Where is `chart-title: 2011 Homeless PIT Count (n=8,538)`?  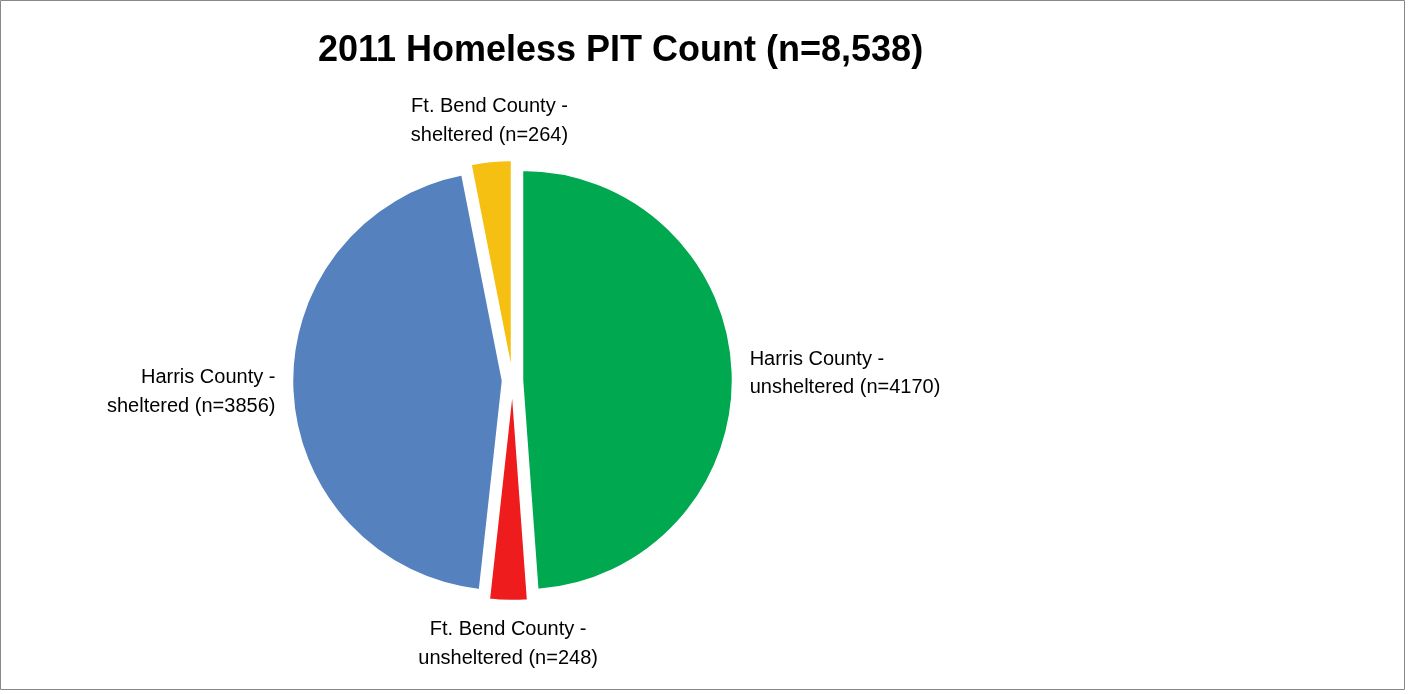
chart-title: 2011 Homeless PIT Count (n=8,538) is located at coordinates (620, 48).